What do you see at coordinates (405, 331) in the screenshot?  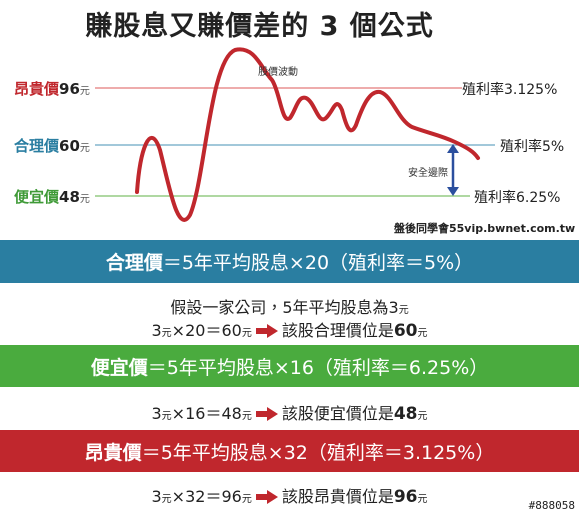 I see `result: 60` at bounding box center [405, 331].